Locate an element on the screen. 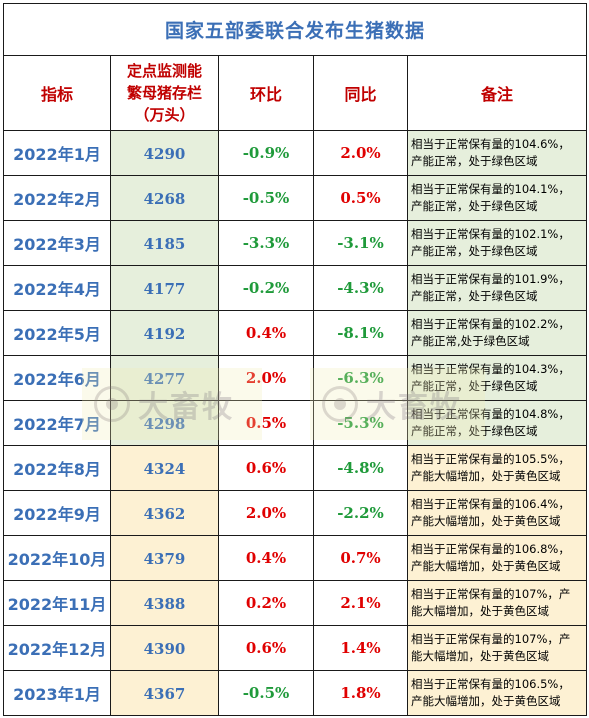 This screenshot has height=718, width=589. note-line1: 相当于正常保有量的102.2%， is located at coordinates (490, 324).